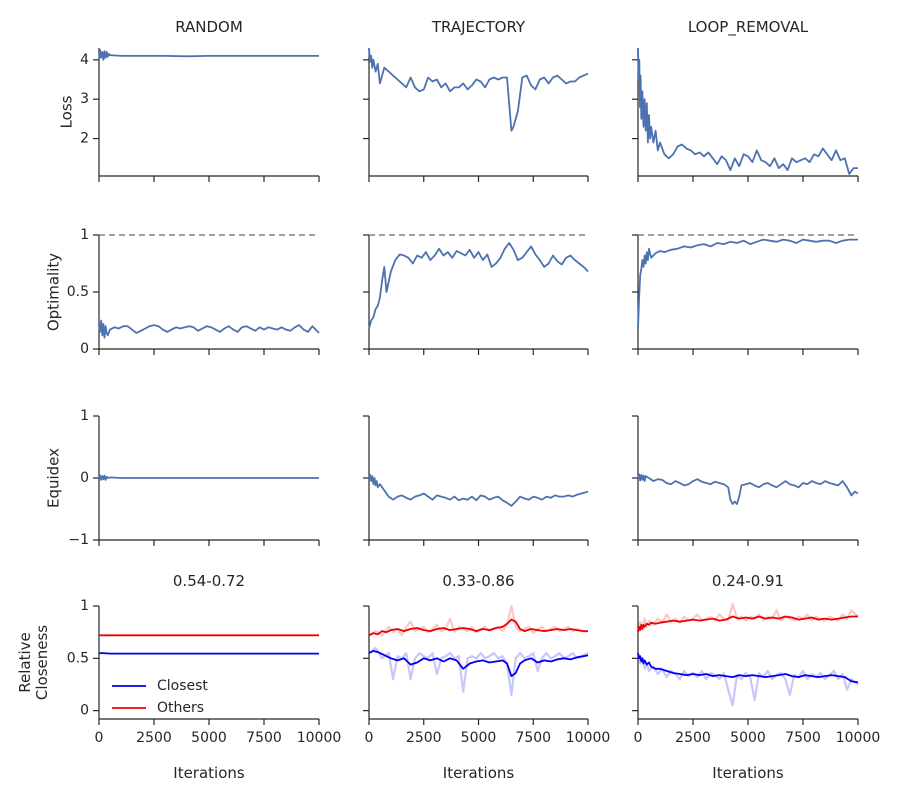  What do you see at coordinates (78, 540) in the screenshot?
I see `y-tick-label: −1` at bounding box center [78, 540].